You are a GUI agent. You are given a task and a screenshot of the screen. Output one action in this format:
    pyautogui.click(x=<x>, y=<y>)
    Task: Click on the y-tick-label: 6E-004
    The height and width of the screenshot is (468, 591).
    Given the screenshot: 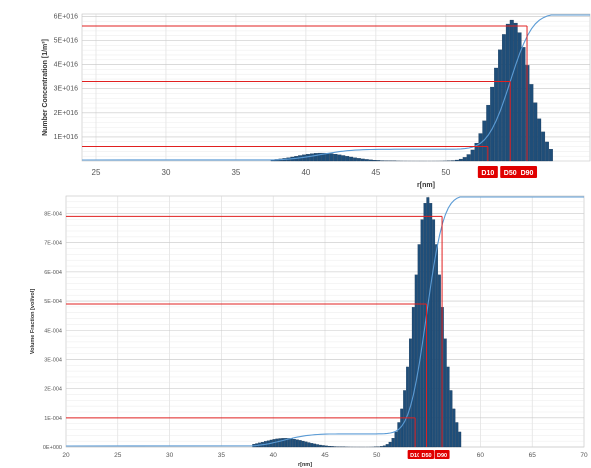 What is the action you would take?
    pyautogui.click(x=53, y=273)
    